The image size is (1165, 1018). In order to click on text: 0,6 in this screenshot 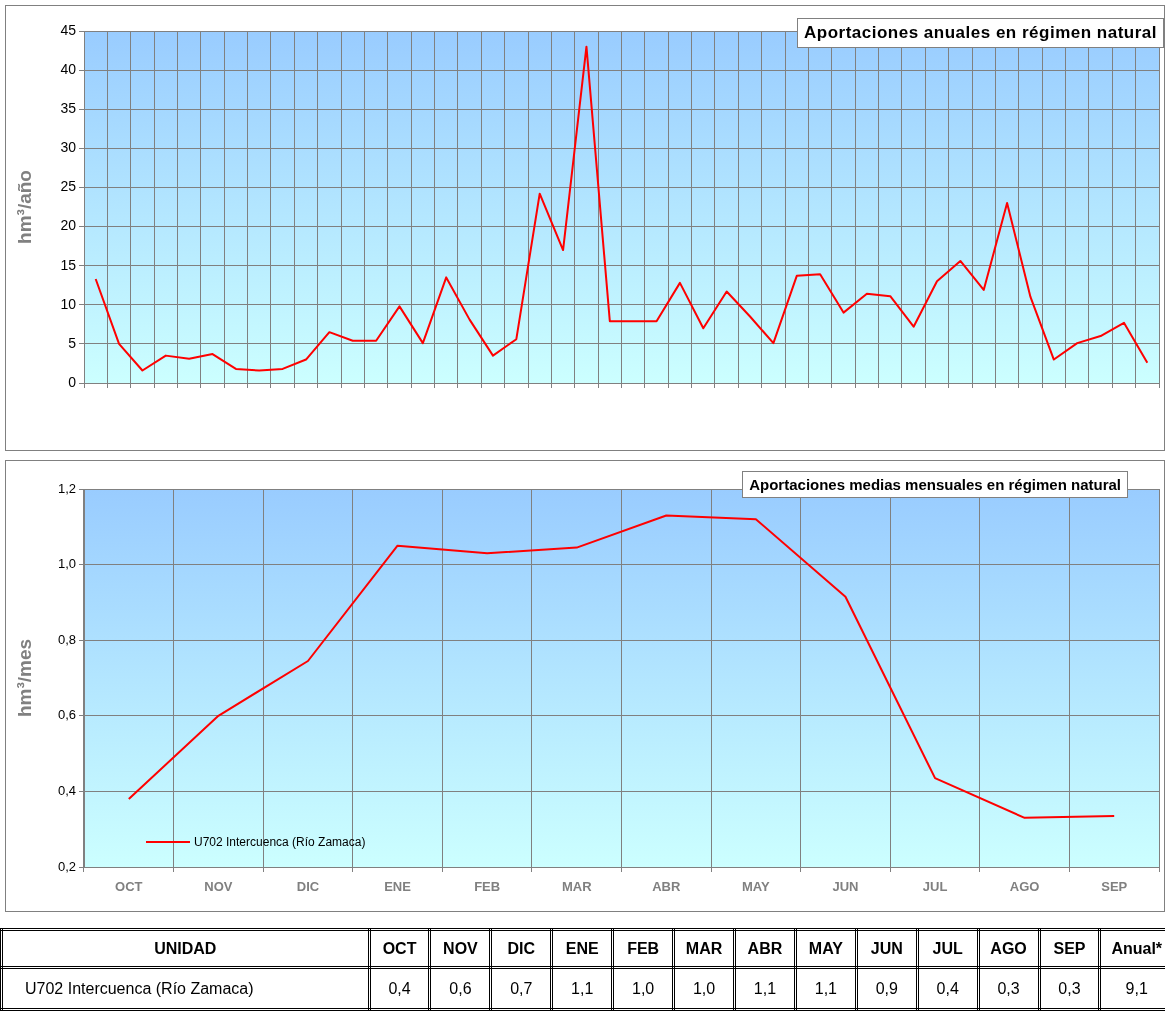, I will do `click(460, 988)`.